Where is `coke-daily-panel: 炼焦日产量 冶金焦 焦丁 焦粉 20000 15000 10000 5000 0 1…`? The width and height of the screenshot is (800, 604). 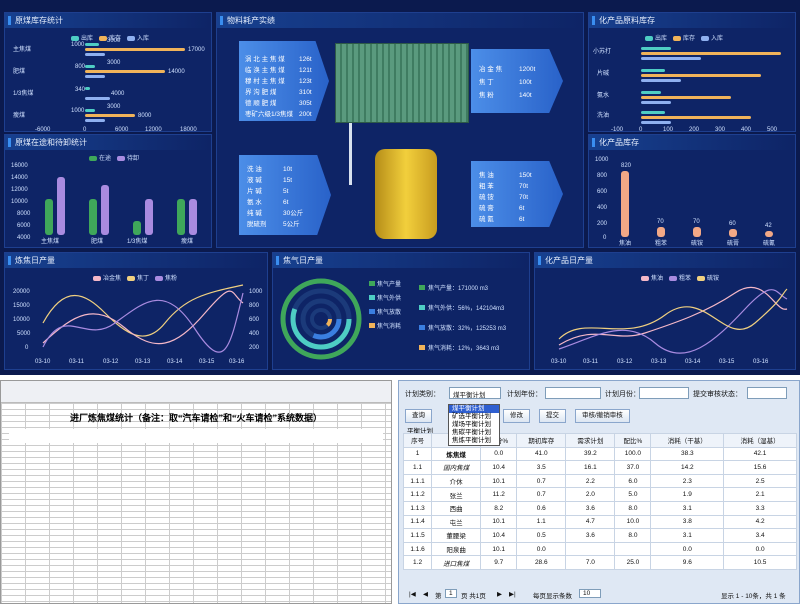 coke-daily-panel: 炼焦日产量 冶金焦 焦丁 焦粉 20000 15000 10000 5000 0 1… is located at coordinates (136, 311).